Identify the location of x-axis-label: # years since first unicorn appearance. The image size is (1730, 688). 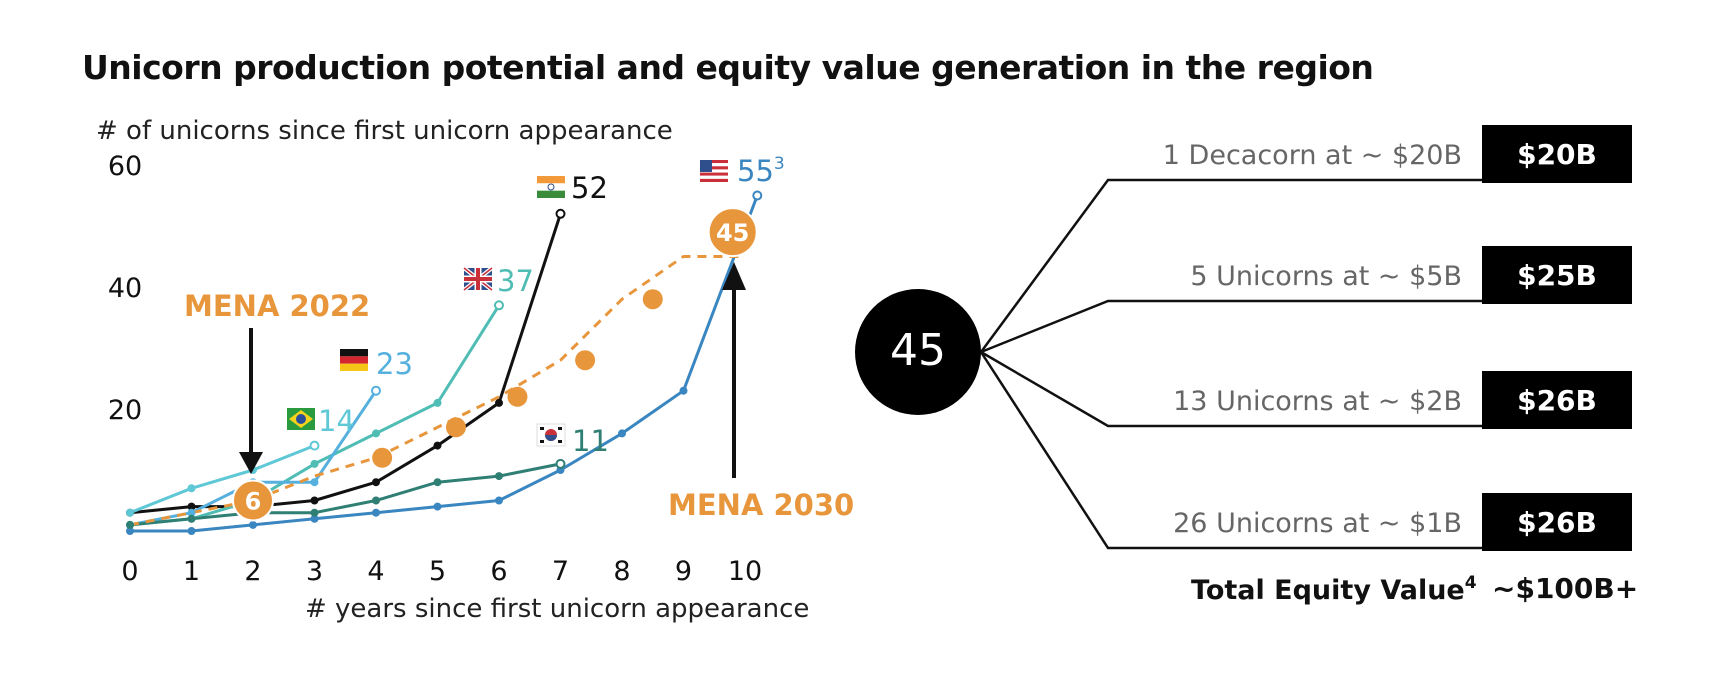
(557, 609).